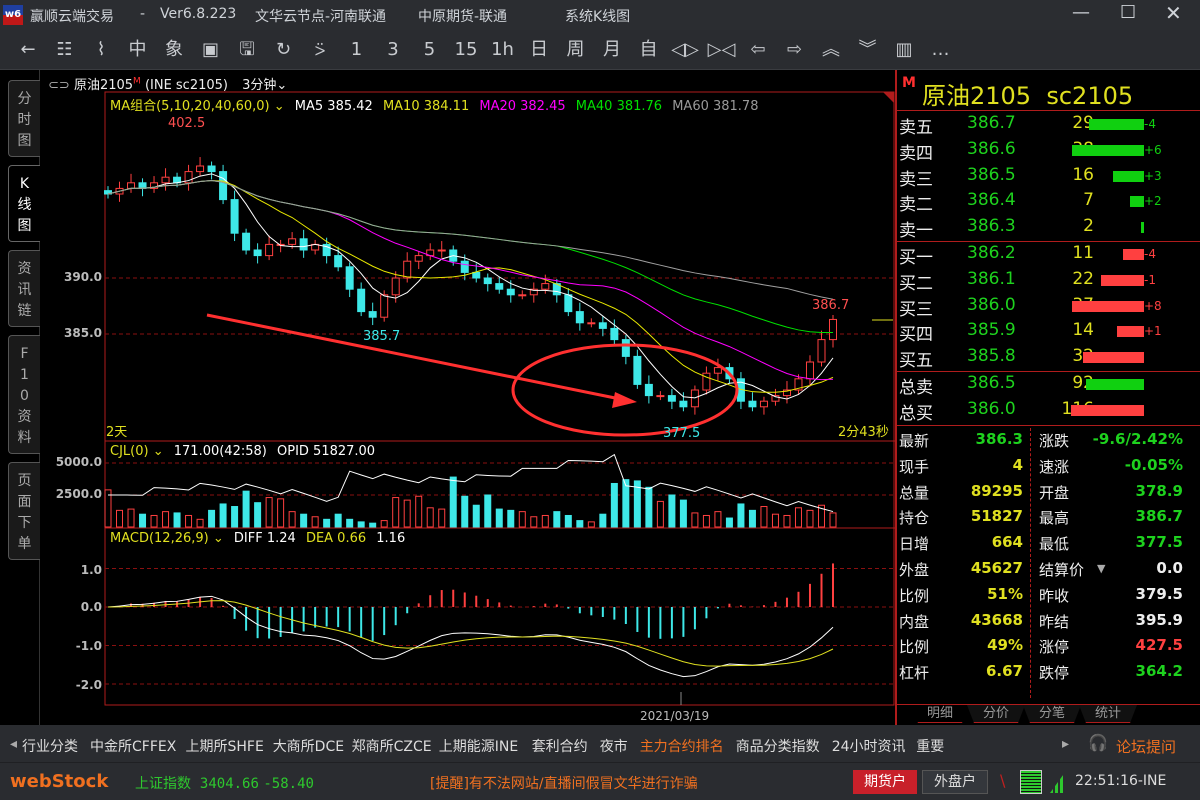  What do you see at coordinates (50, 747) in the screenshot?
I see `bottom-tab: 行业分类` at bounding box center [50, 747].